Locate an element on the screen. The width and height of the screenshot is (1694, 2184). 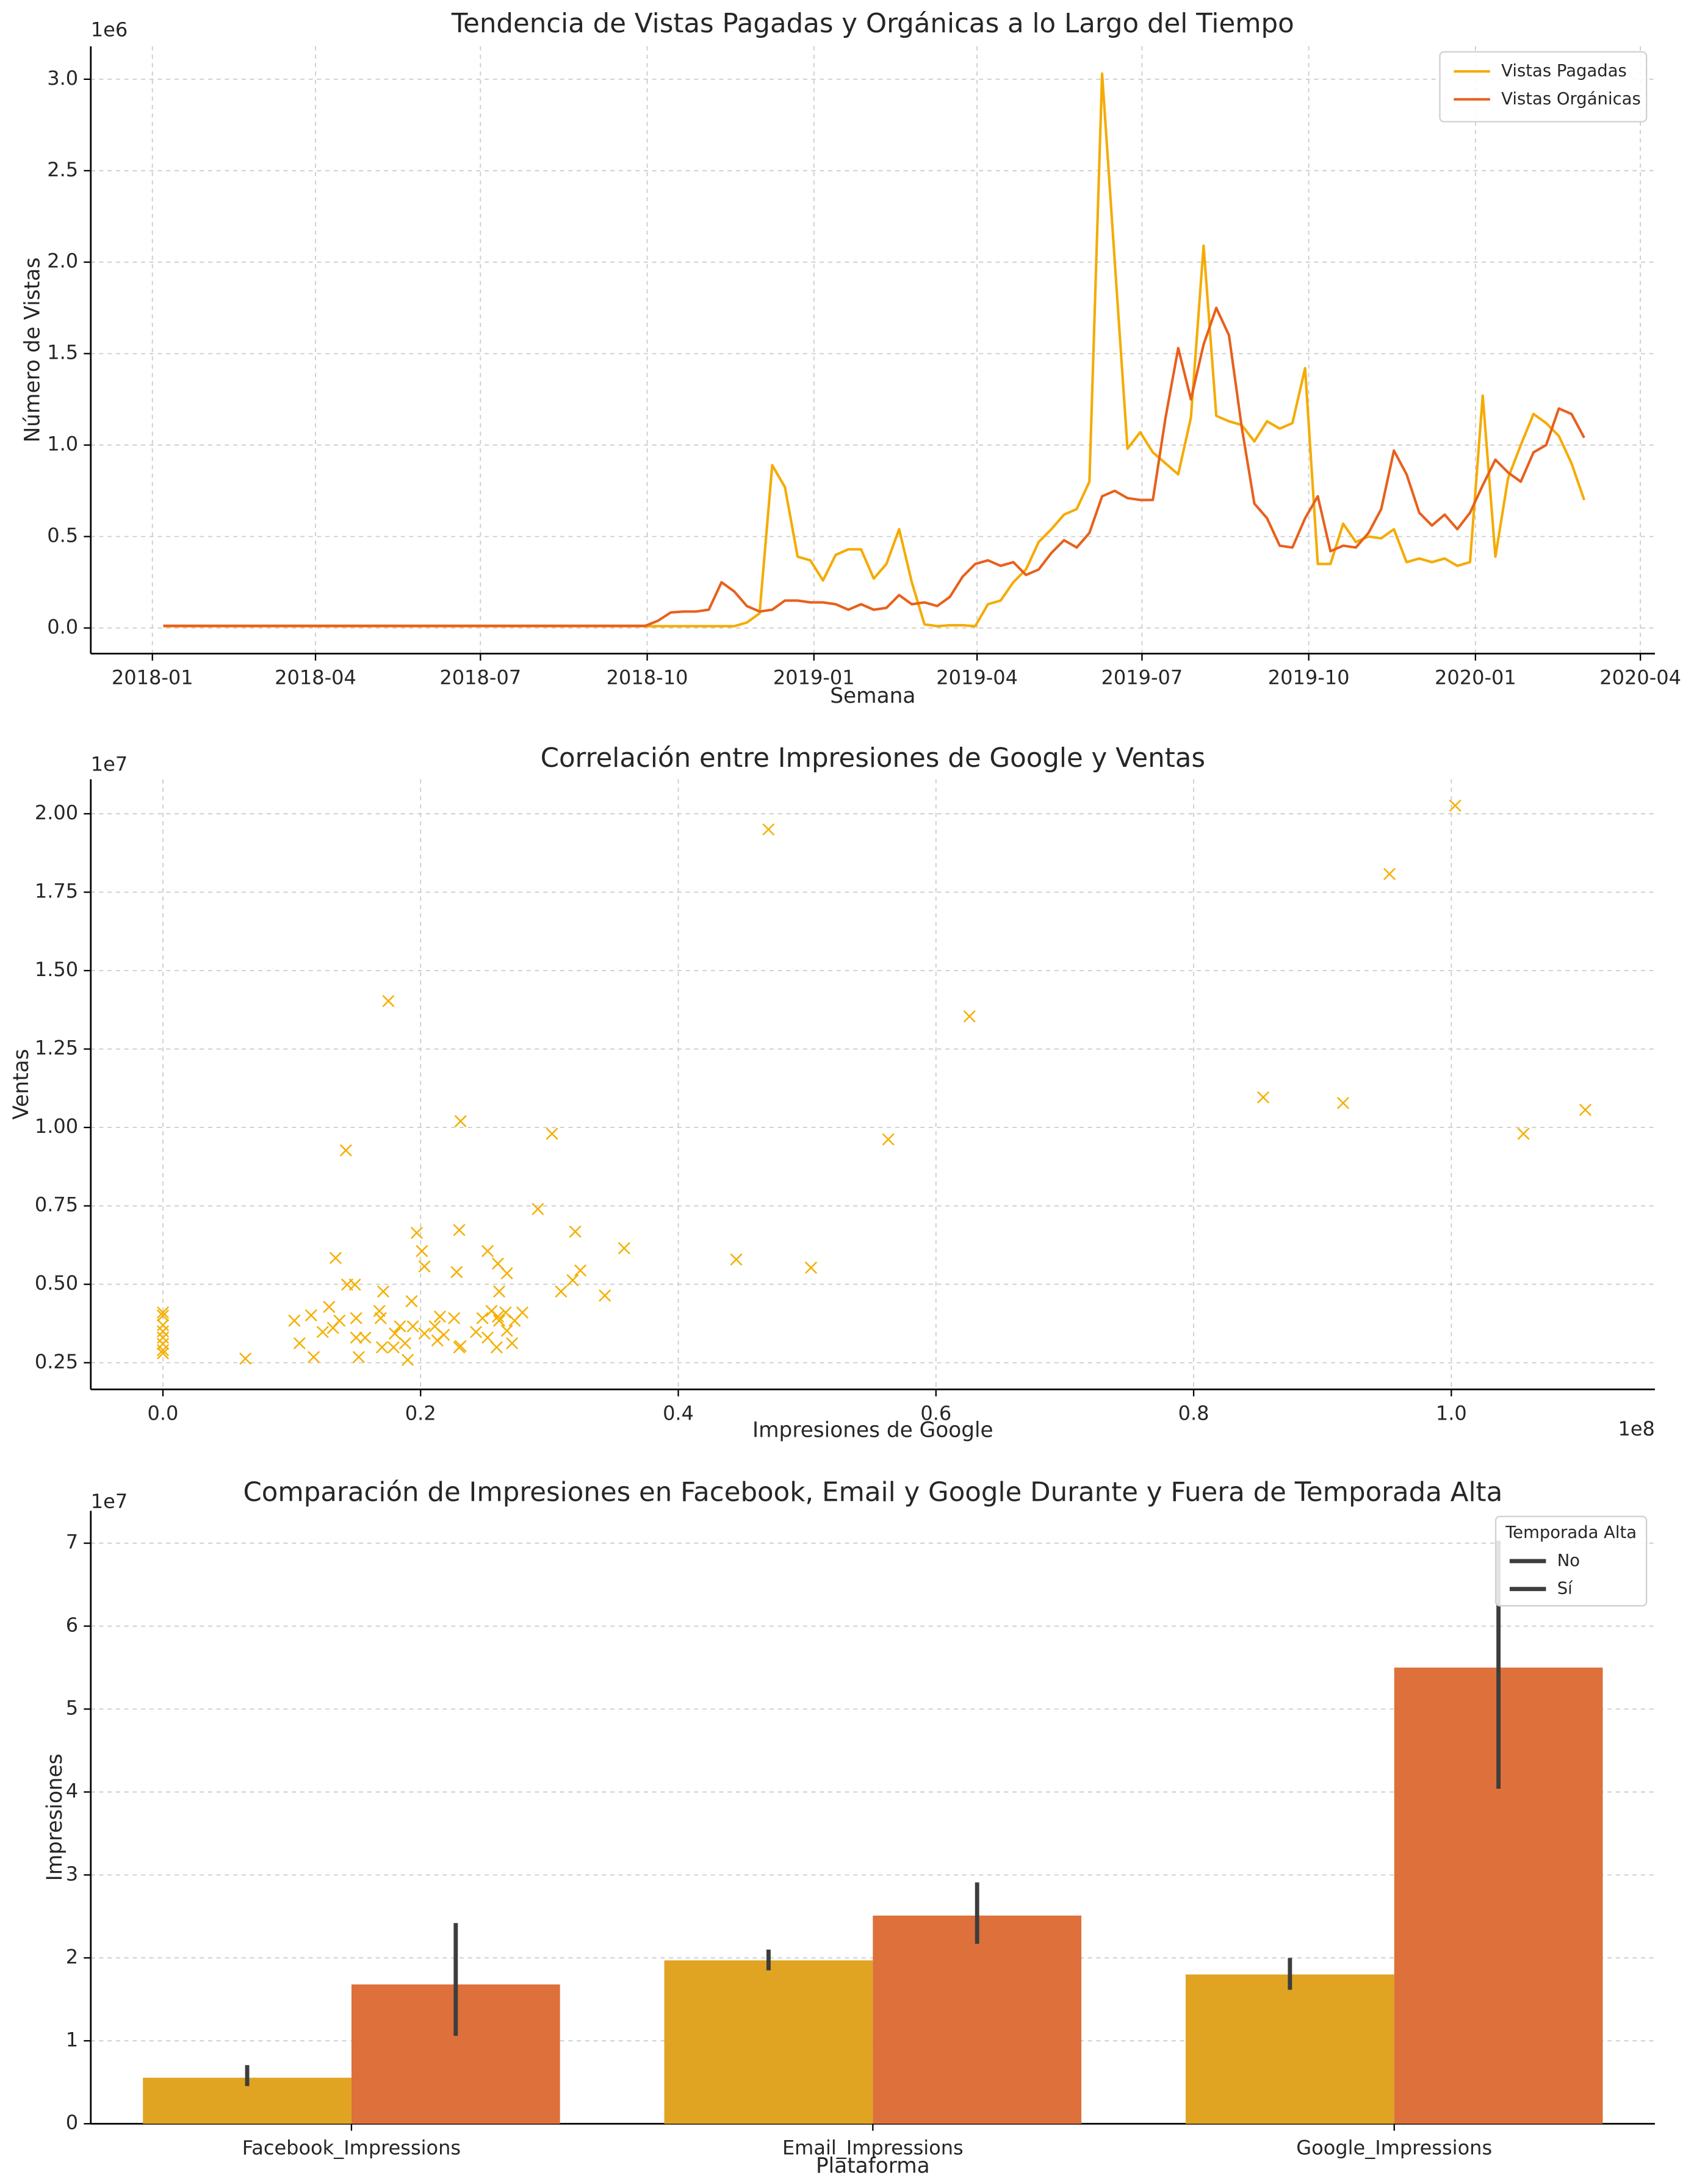
x-tick-label: 2019-04 is located at coordinates (977, 677).